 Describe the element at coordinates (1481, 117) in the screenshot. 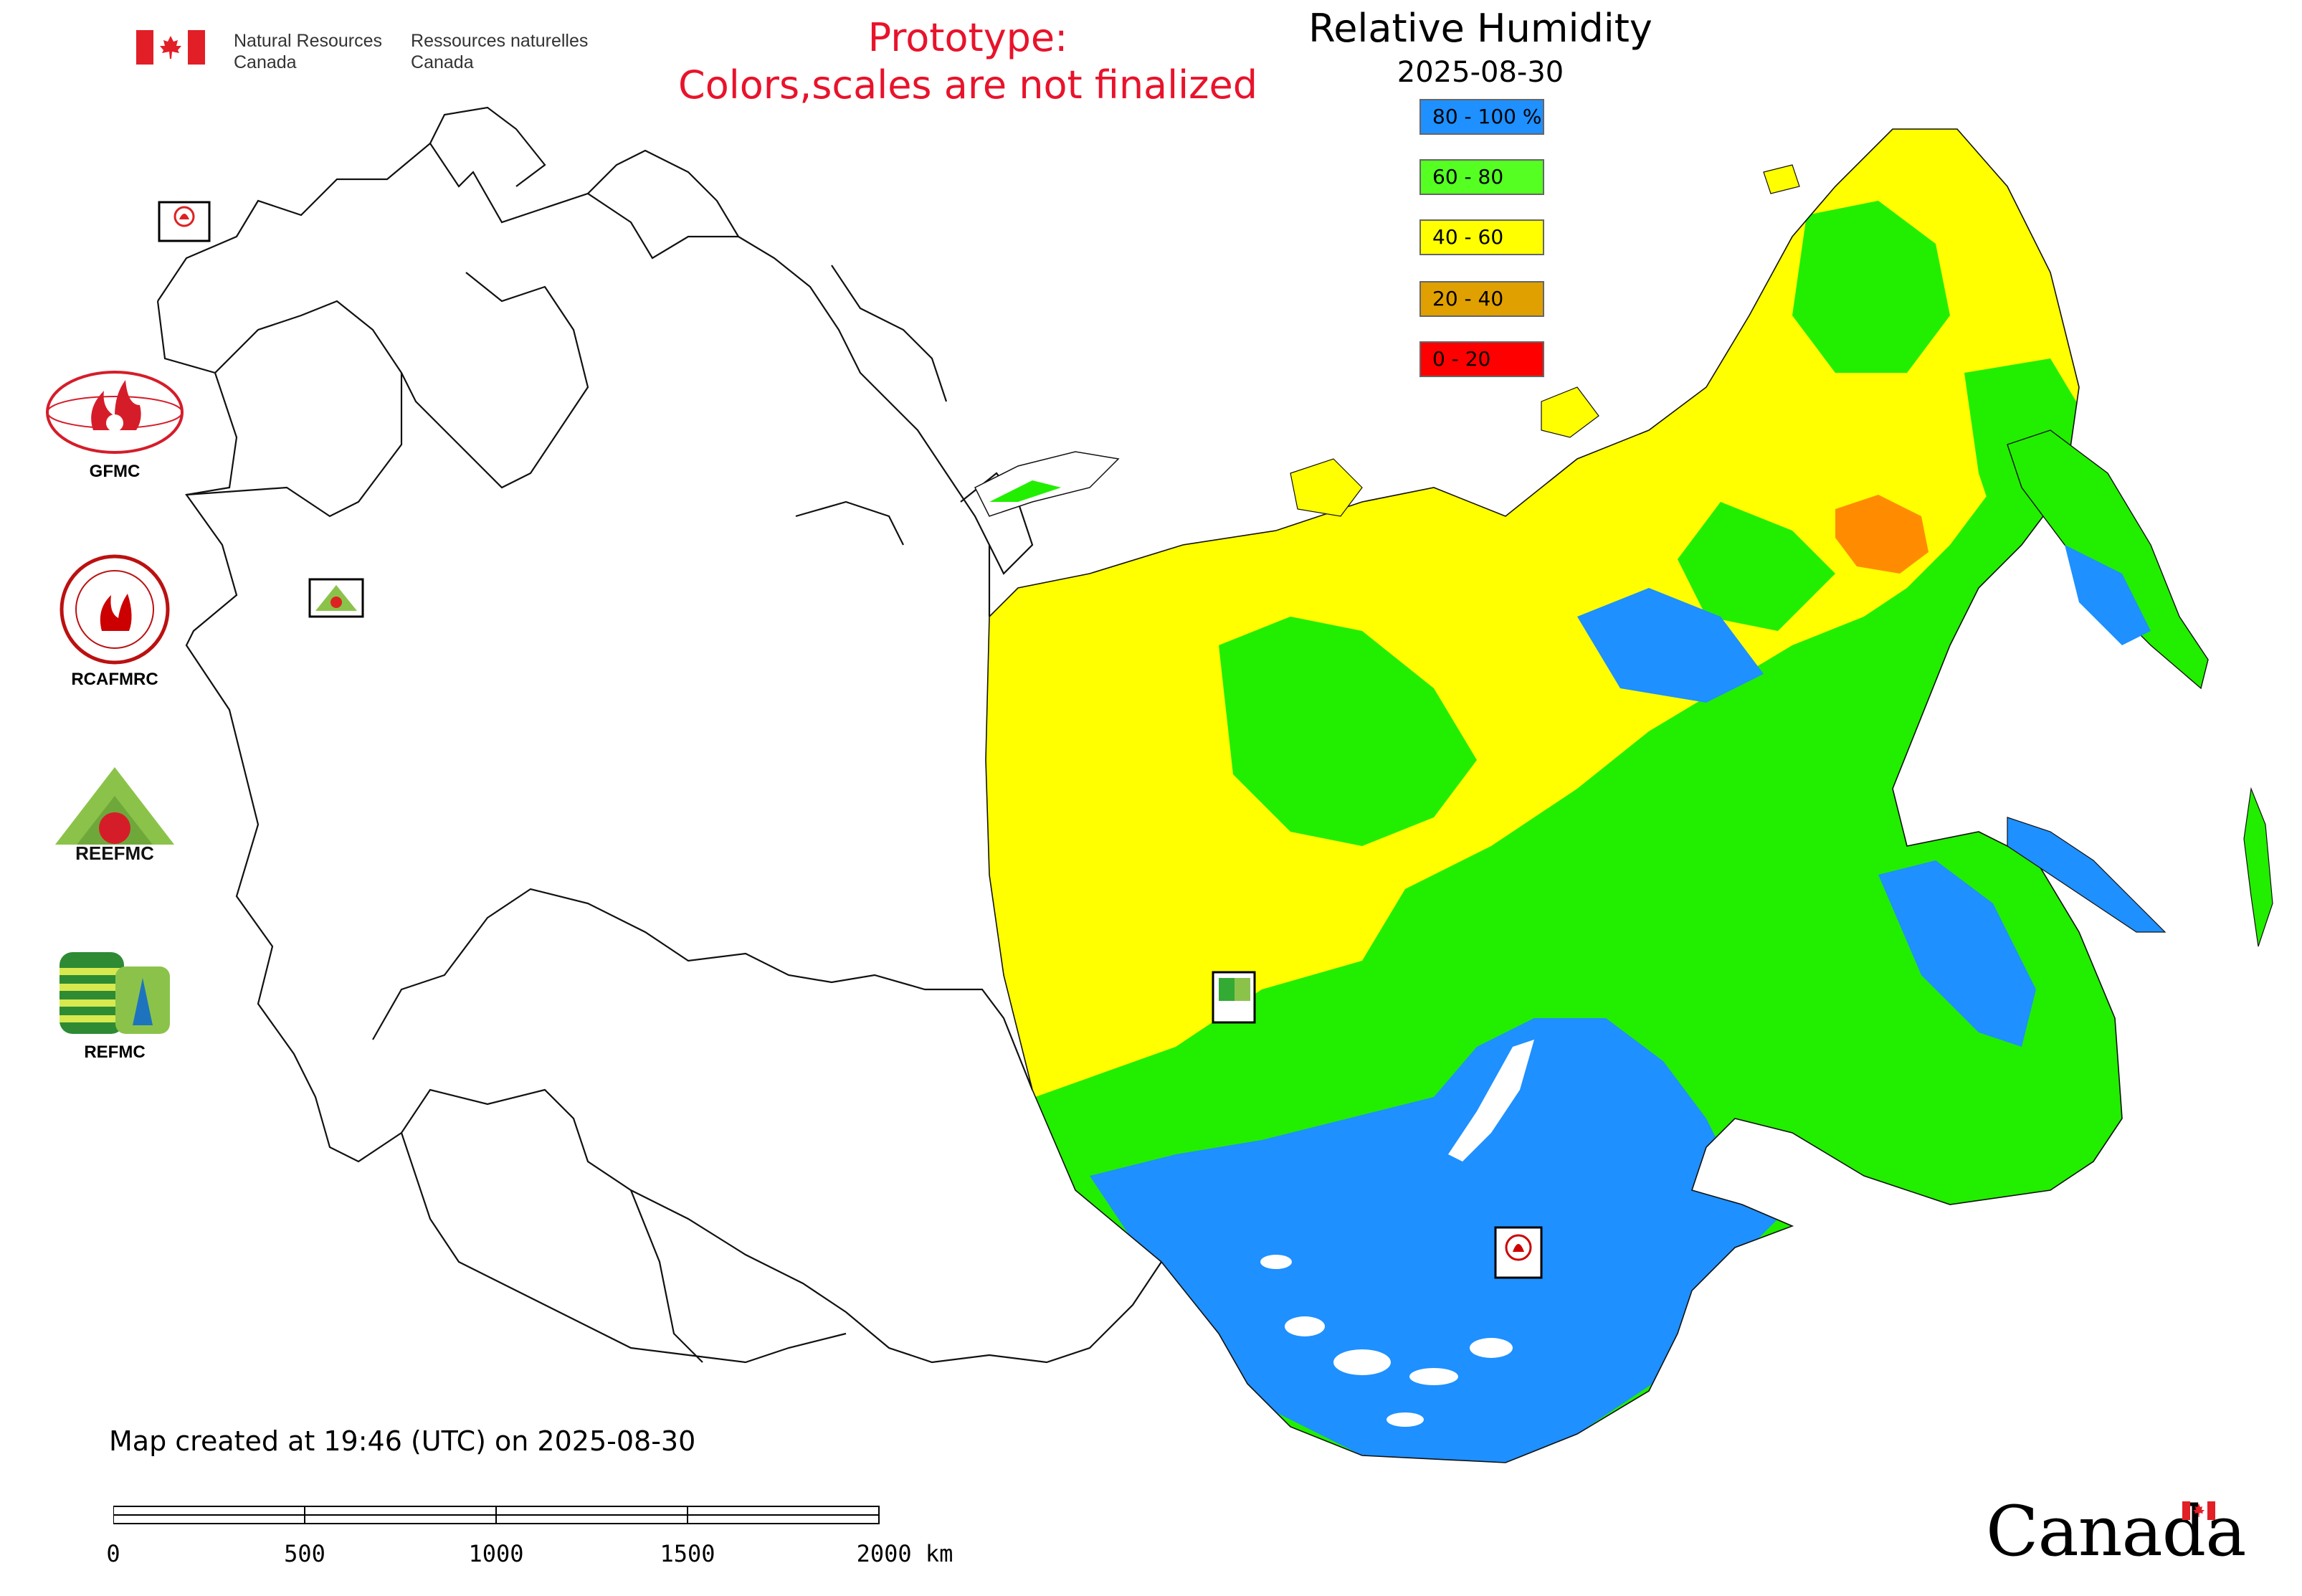

I see `legend-item: 80 - 100 %` at that location.